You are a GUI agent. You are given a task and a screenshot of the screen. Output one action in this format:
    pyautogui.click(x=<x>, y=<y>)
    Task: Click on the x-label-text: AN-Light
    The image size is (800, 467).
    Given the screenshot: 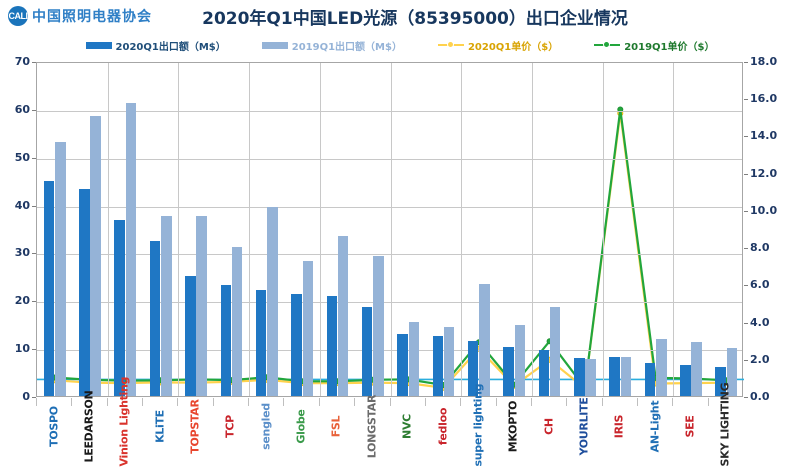 What is the action you would take?
    pyautogui.click(x=655, y=426)
    